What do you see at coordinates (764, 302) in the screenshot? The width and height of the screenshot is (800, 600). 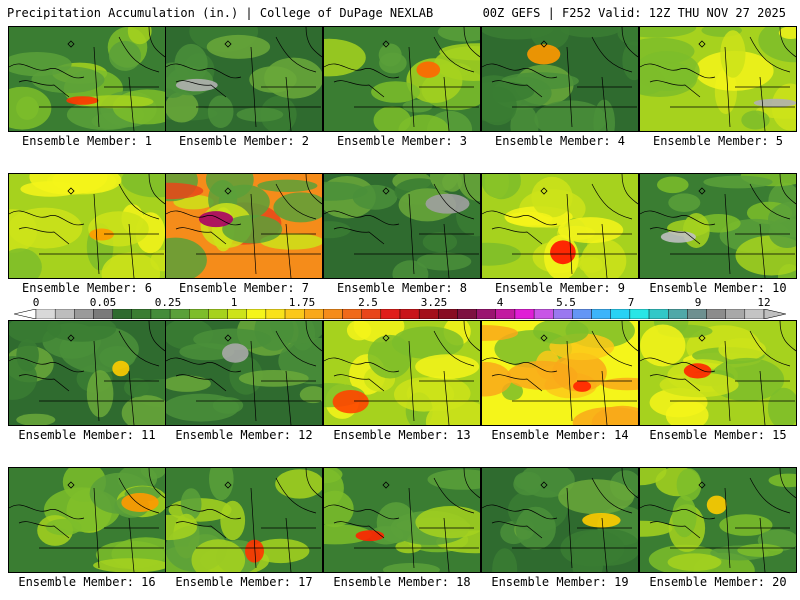 I see `colorbar-tick-label: 12` at bounding box center [764, 302].